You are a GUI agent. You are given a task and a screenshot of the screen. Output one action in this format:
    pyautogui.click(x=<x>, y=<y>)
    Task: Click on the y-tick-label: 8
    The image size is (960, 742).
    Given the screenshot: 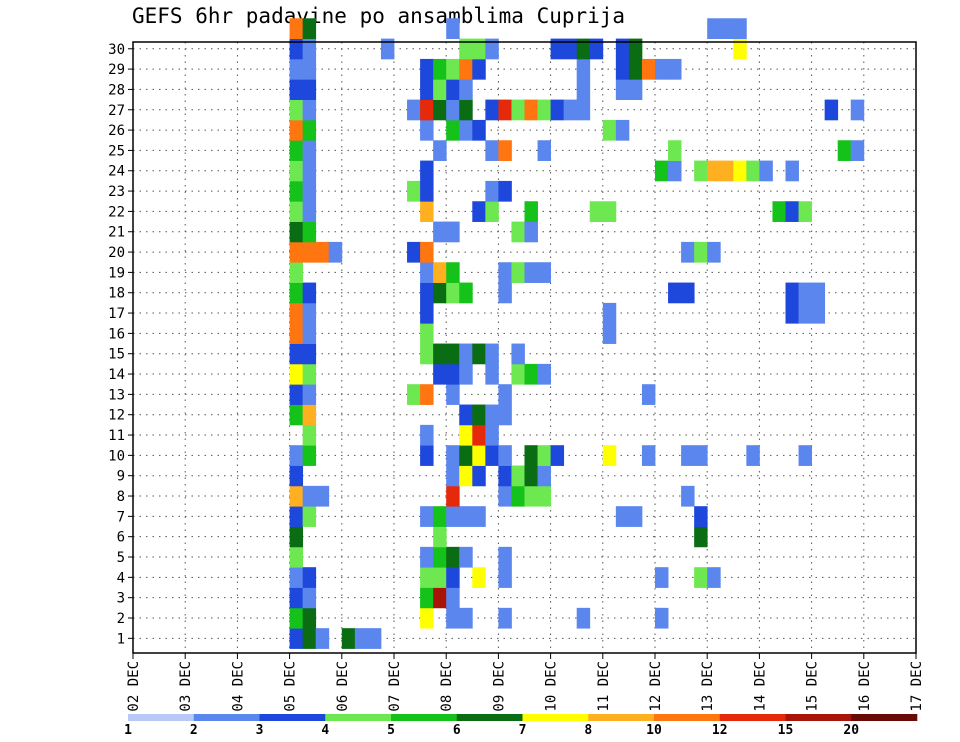 What is the action you would take?
    pyautogui.click(x=121, y=497)
    